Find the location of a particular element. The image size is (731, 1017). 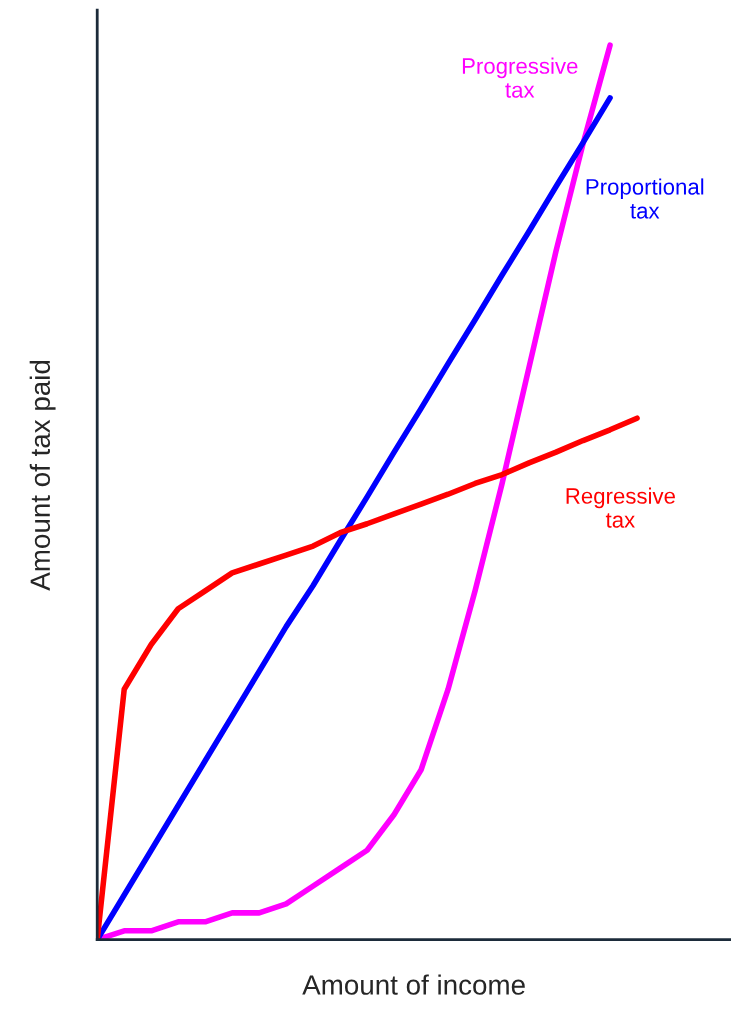

y-axis-title: Amount of tax paid is located at coordinates (42, 475).